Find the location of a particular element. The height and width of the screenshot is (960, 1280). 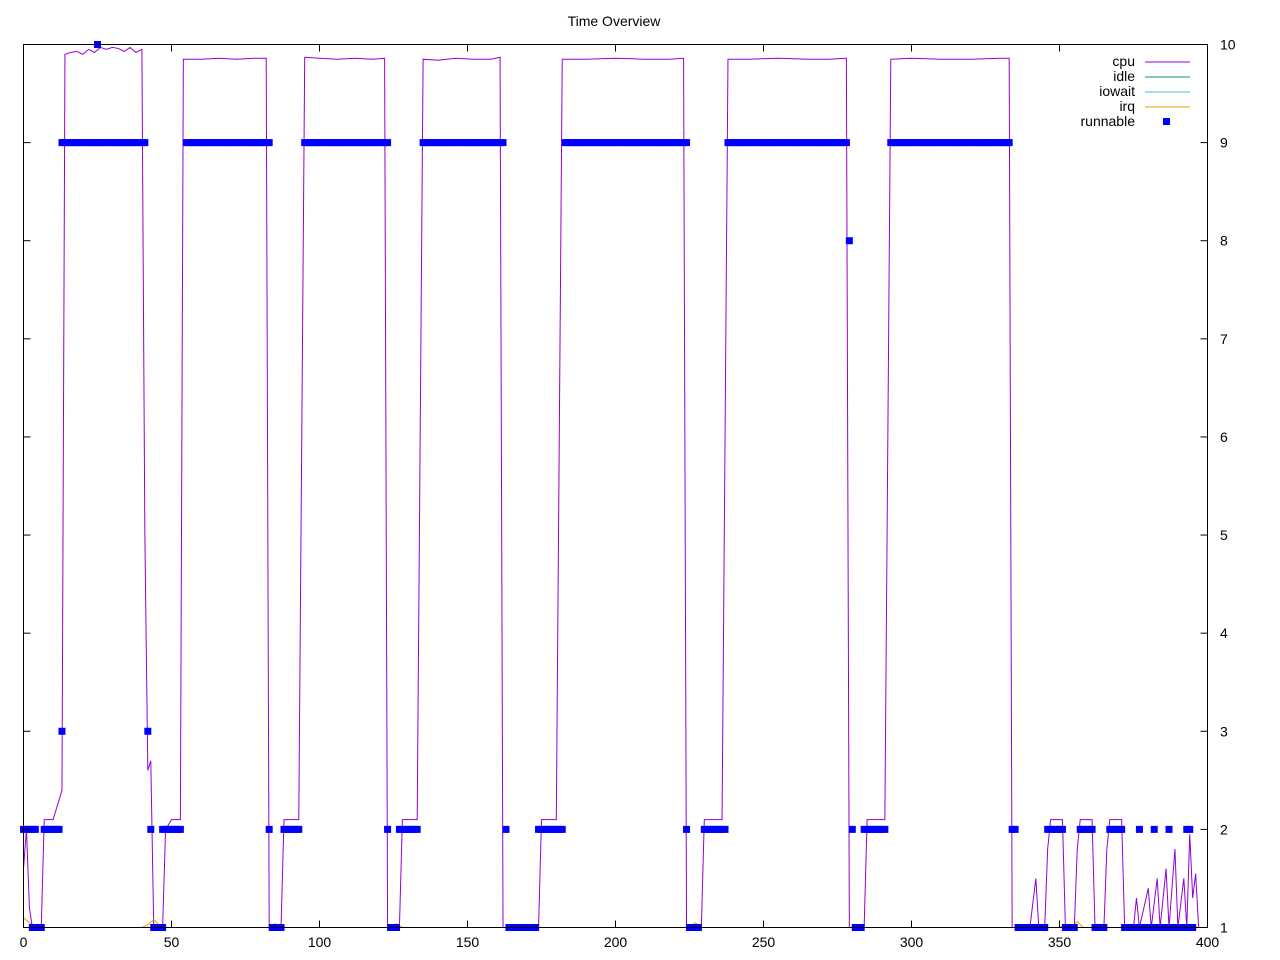

legend-label-idle: idle is located at coordinates (1124, 76).